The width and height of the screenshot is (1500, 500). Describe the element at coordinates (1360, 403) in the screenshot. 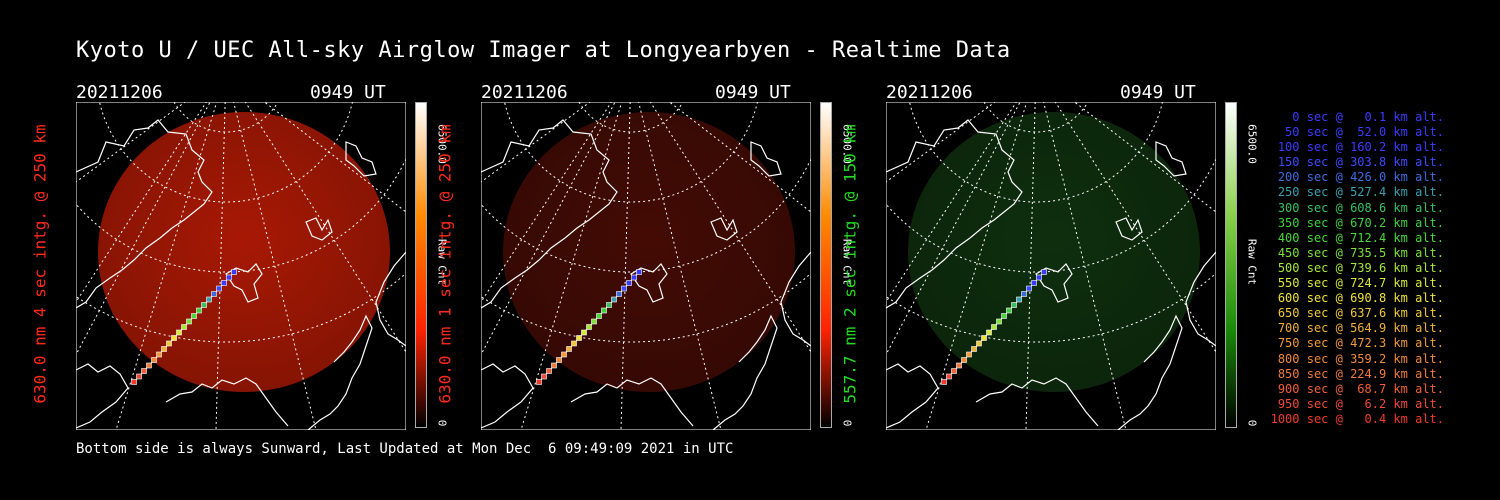

I see `legend-row: 950 sec @ 6.2 km alt.` at that location.